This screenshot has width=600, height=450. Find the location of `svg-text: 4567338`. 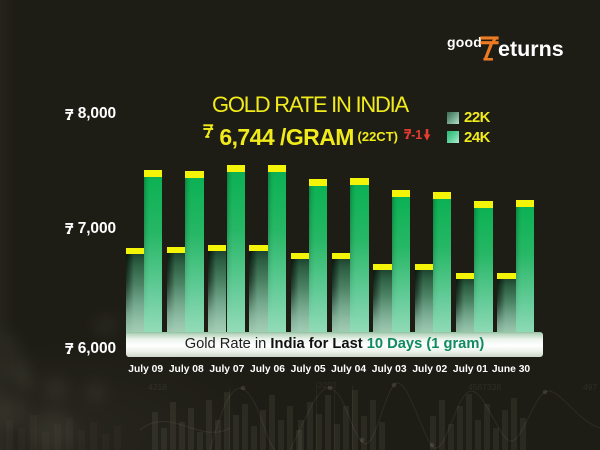

svg-text: 4567338 is located at coordinates (484, 387).